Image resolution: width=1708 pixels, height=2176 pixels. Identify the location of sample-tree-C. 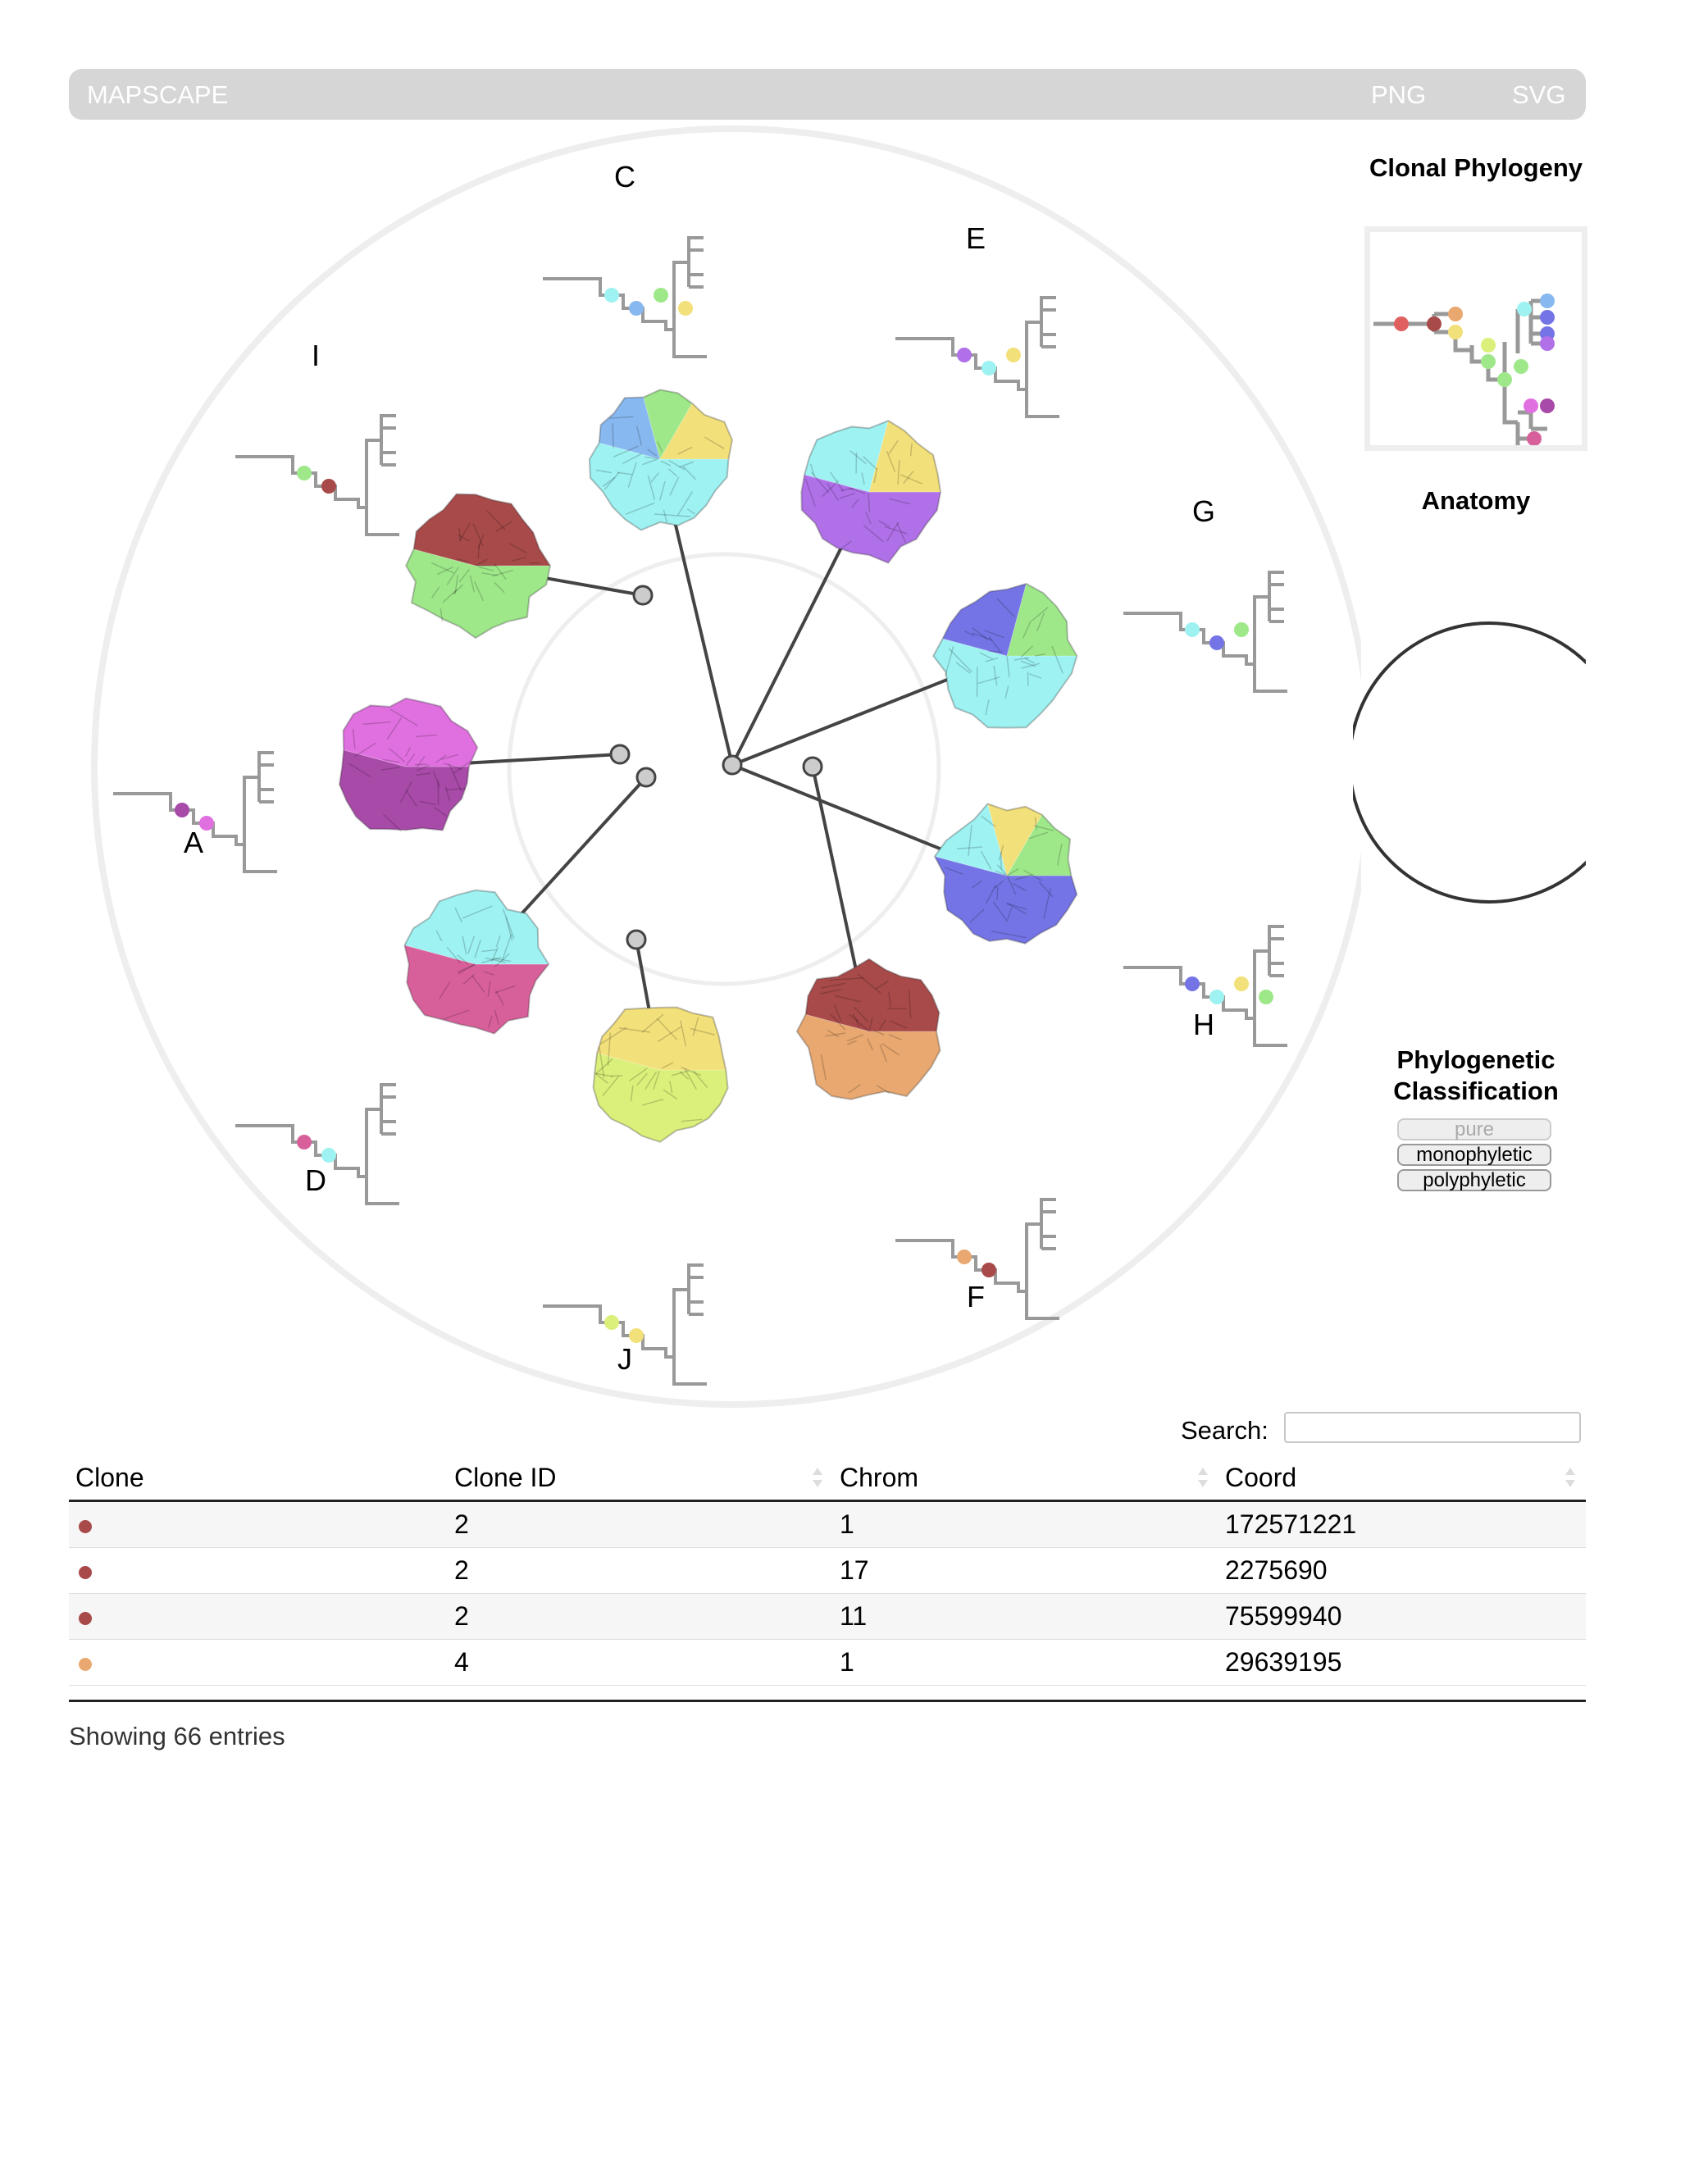
(625, 297).